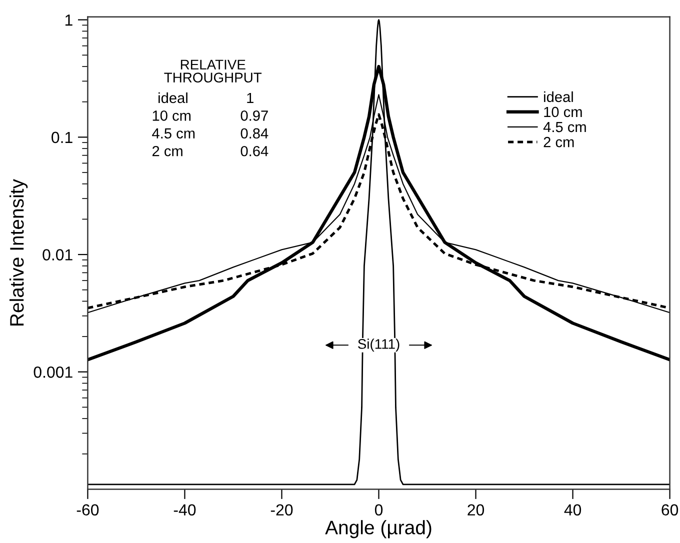 Image resolution: width=680 pixels, height=543 pixels. I want to click on annotation: 1, so click(250, 97).